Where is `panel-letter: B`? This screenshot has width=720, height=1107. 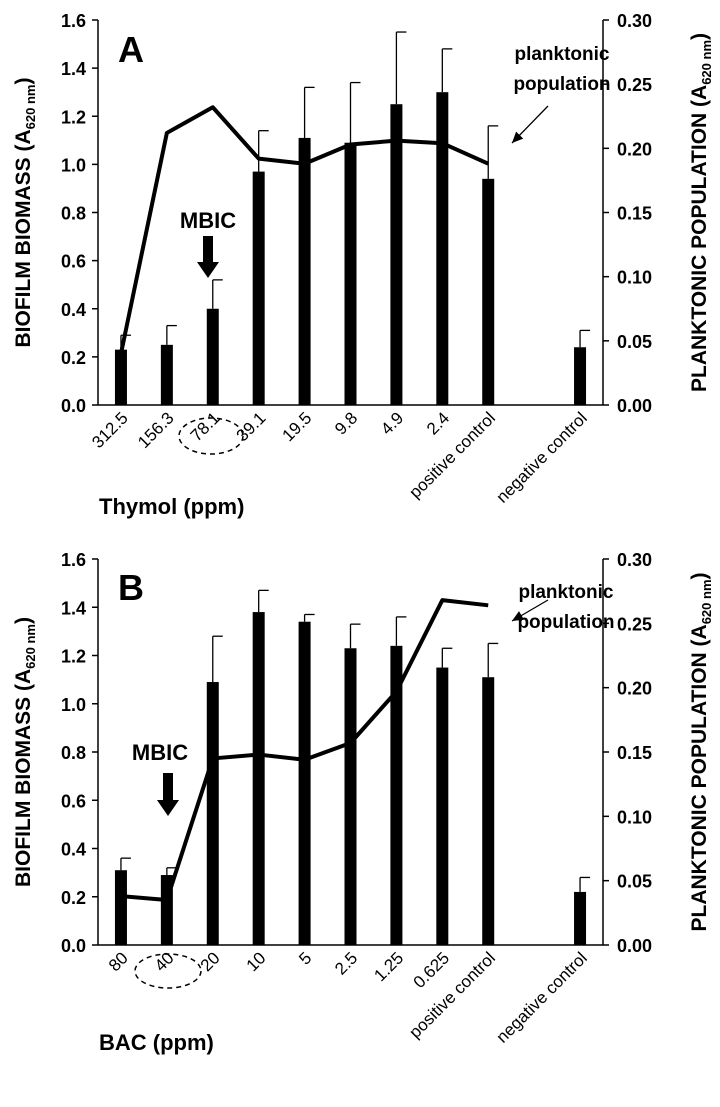
panel-letter: B is located at coordinates (131, 587).